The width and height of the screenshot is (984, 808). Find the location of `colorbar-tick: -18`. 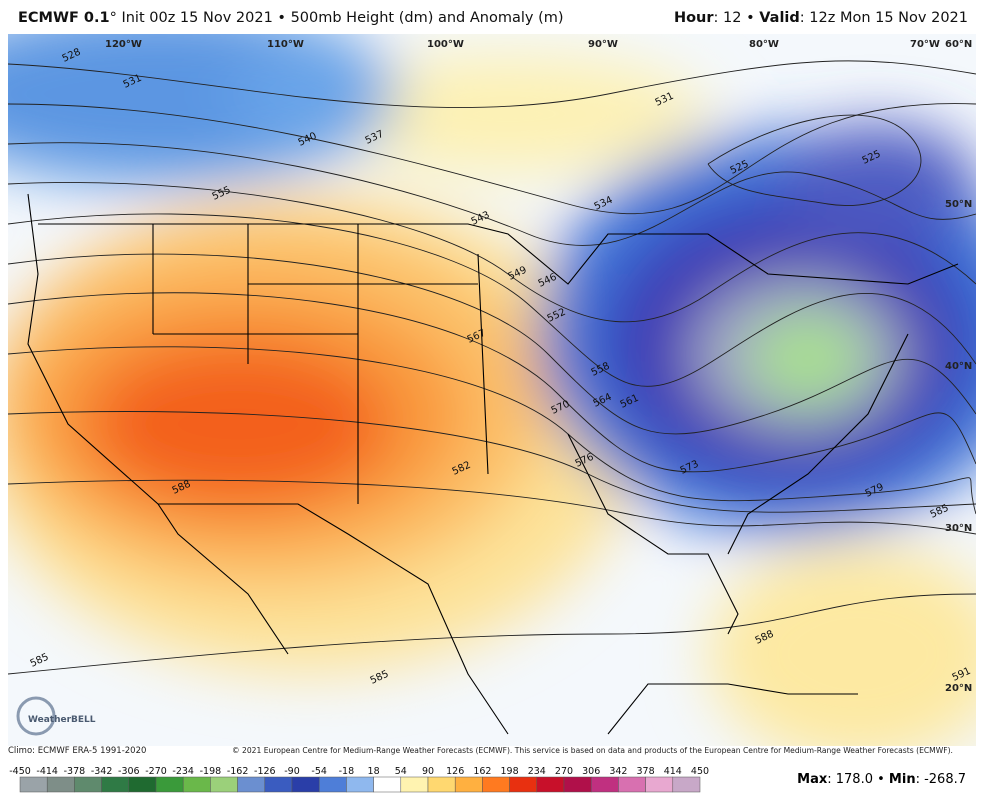

colorbar-tick: -18 is located at coordinates (347, 771).